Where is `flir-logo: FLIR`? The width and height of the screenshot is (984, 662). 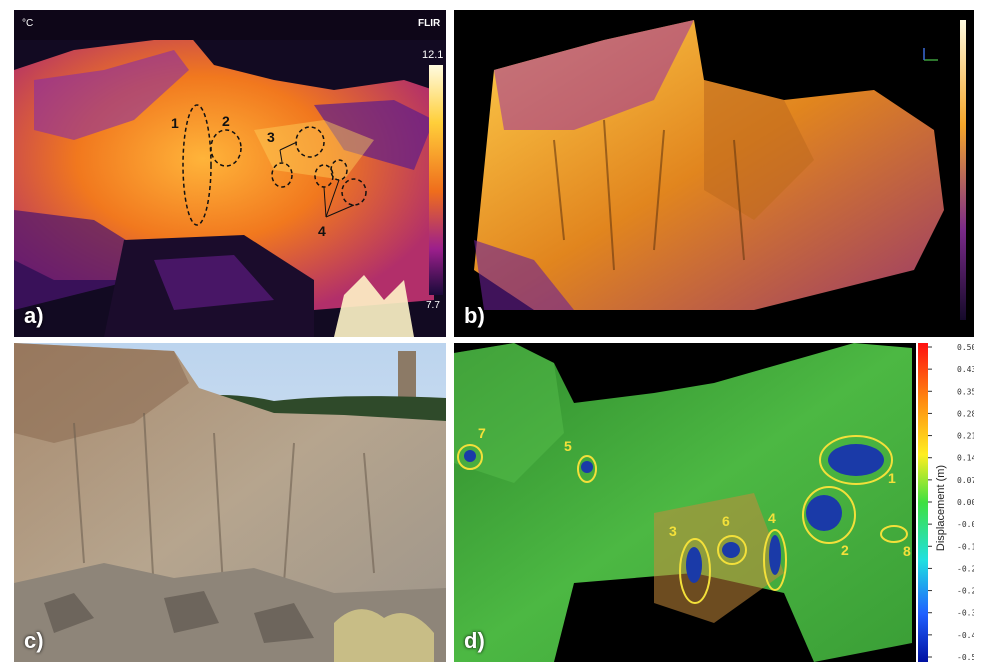
flir-logo: FLIR is located at coordinates (429, 23).